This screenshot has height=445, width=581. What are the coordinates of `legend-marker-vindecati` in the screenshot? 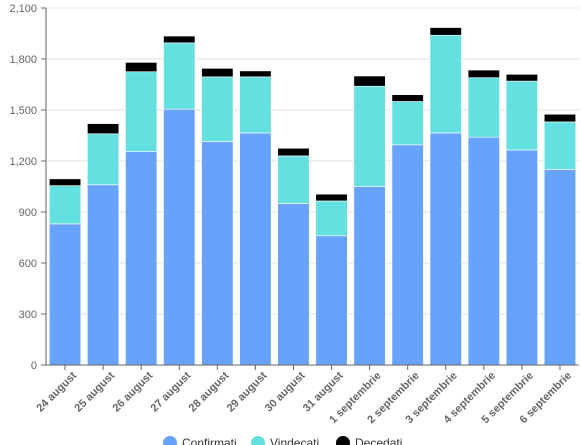 It's located at (258, 440).